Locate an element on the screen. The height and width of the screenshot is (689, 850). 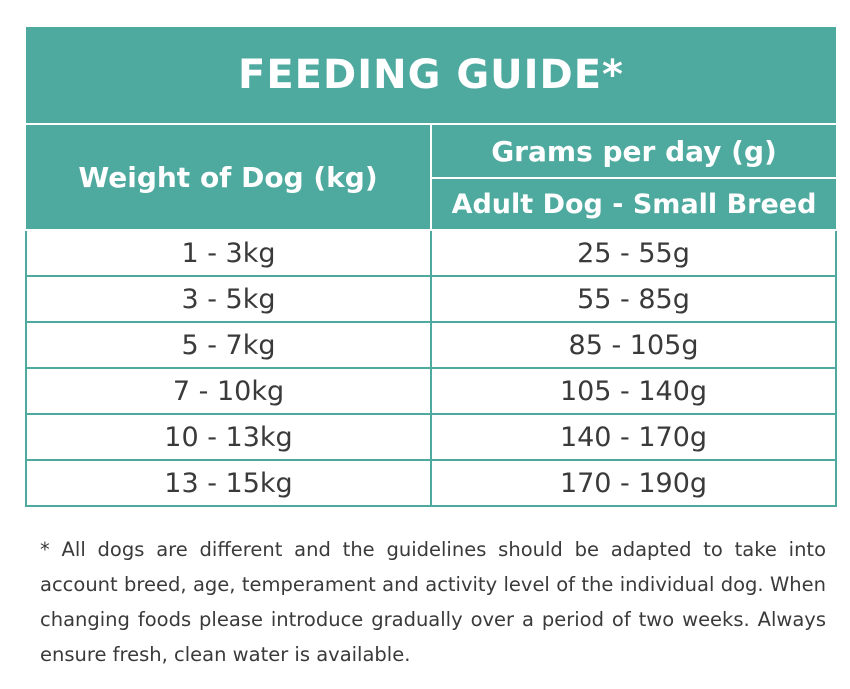
weight-cell: 5 - 7kg is located at coordinates (228, 345).